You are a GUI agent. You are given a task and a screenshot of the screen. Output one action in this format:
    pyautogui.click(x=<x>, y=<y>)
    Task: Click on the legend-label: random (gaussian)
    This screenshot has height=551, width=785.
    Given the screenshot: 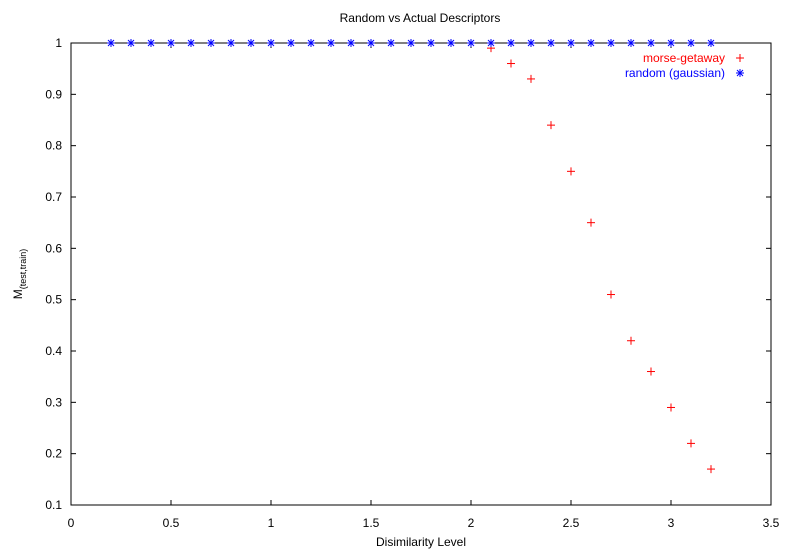 What is the action you would take?
    pyautogui.click(x=675, y=73)
    